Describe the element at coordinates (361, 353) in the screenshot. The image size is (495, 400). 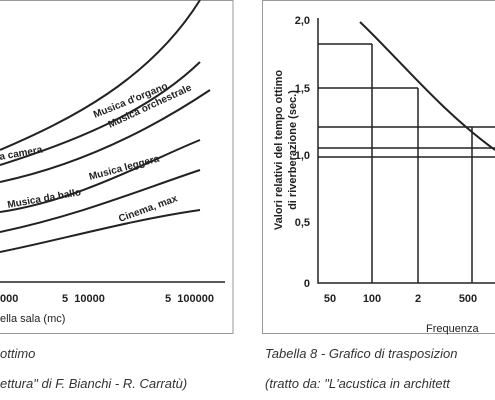
I see `caption: Tabella 8 - Grafico di trasposizion` at that location.